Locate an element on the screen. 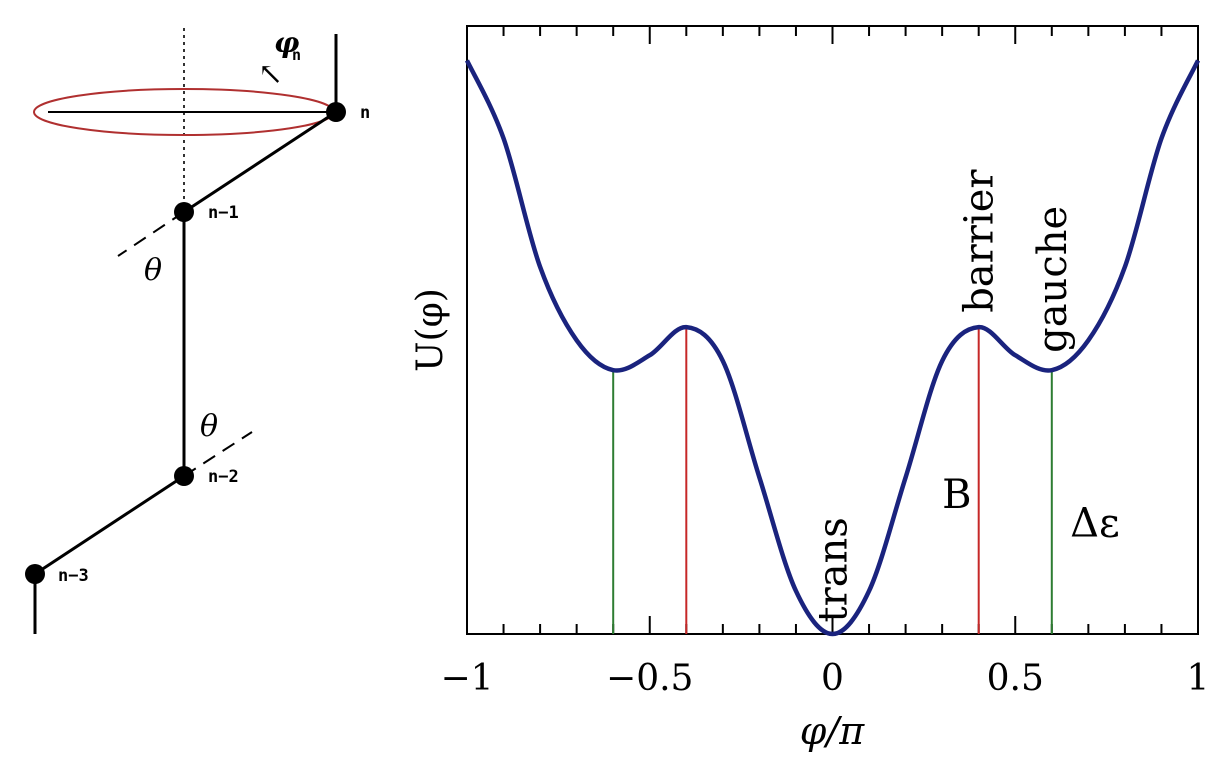  rotation-arrow-icon: ↖ is located at coordinates (270, 74).